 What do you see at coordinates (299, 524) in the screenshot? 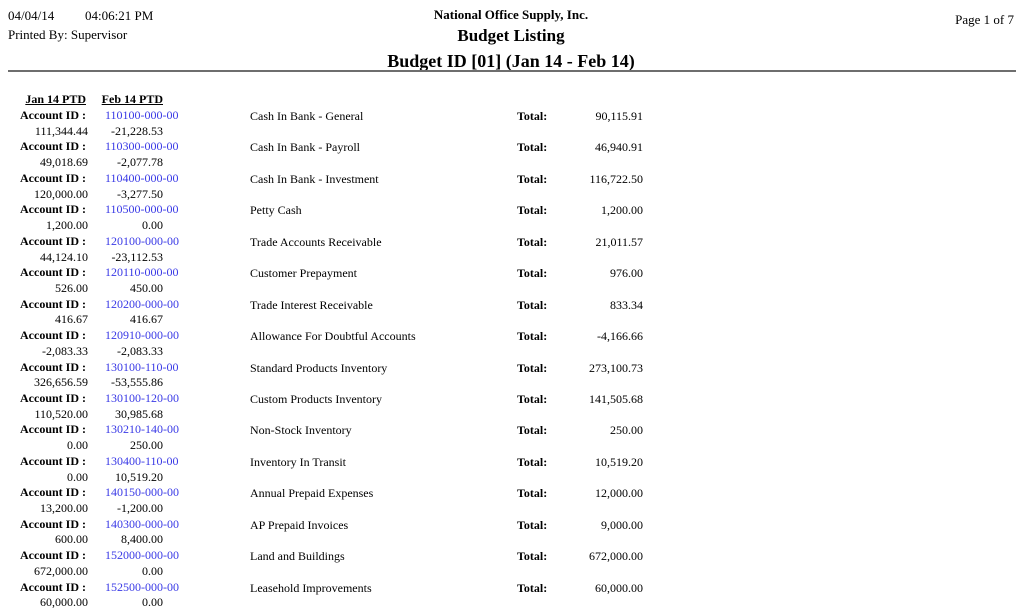
I see `account-description: AP Prepaid Invoices` at bounding box center [299, 524].